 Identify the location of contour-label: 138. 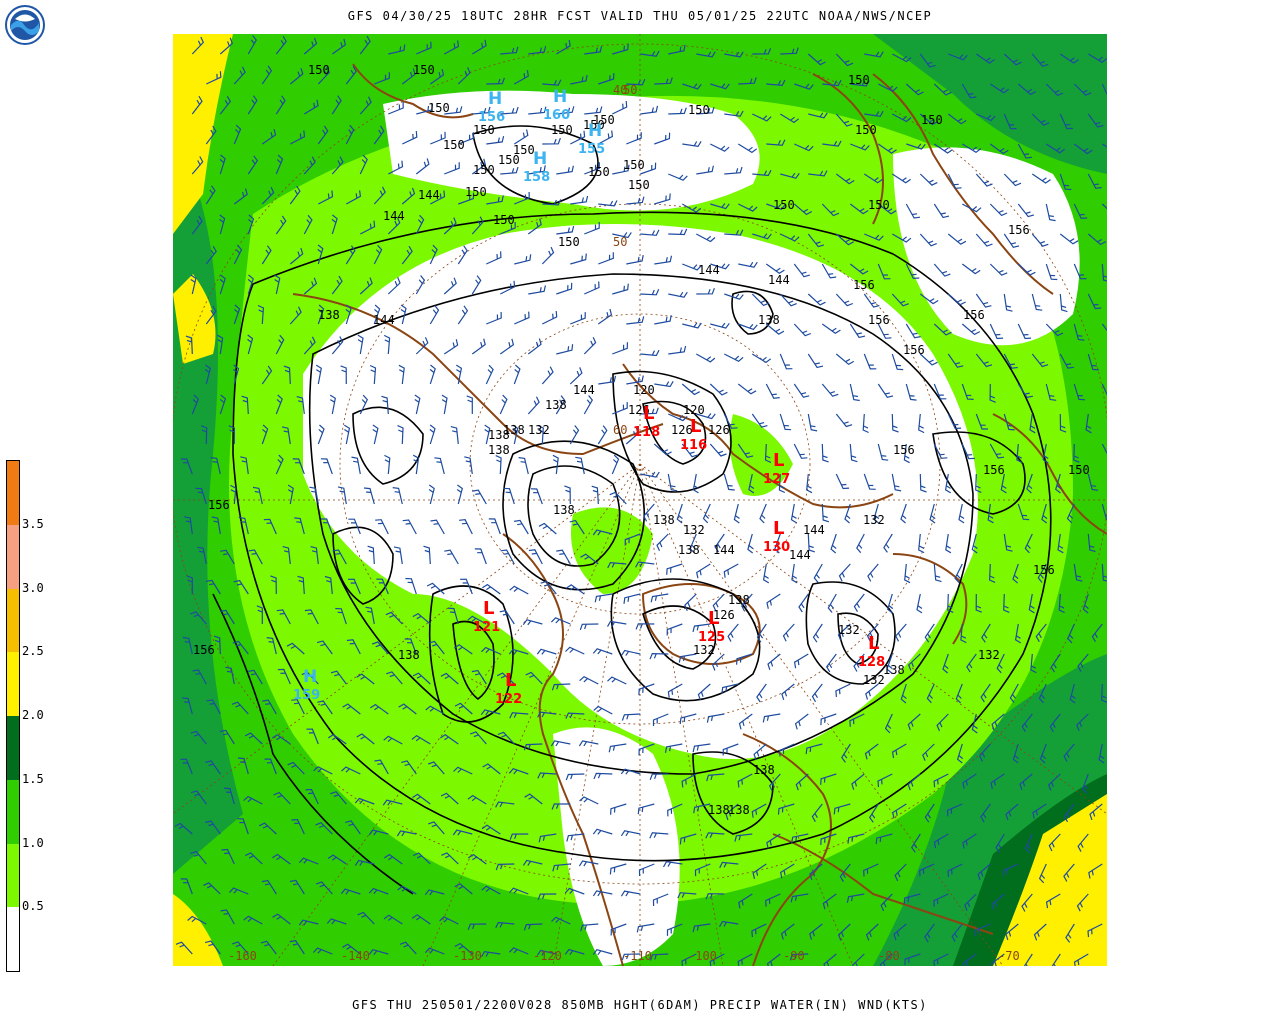
(514, 430).